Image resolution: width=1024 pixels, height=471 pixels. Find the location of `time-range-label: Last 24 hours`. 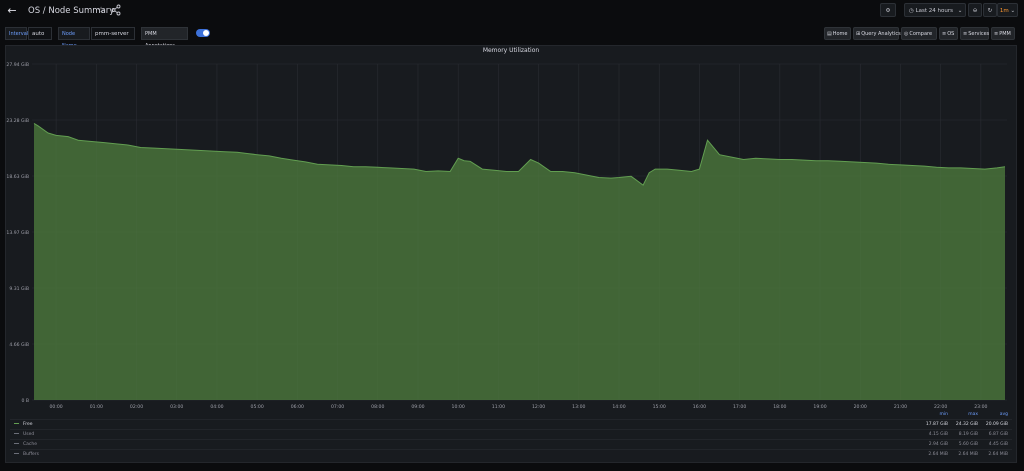

time-range-label: Last 24 hours is located at coordinates (934, 11).